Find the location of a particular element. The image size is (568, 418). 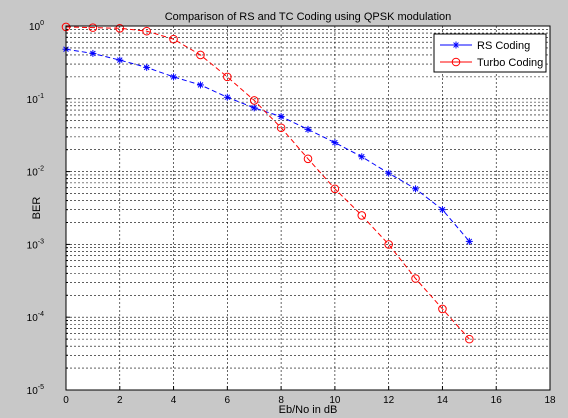

y-tick-label: 10⁻³ is located at coordinates (35, 244).